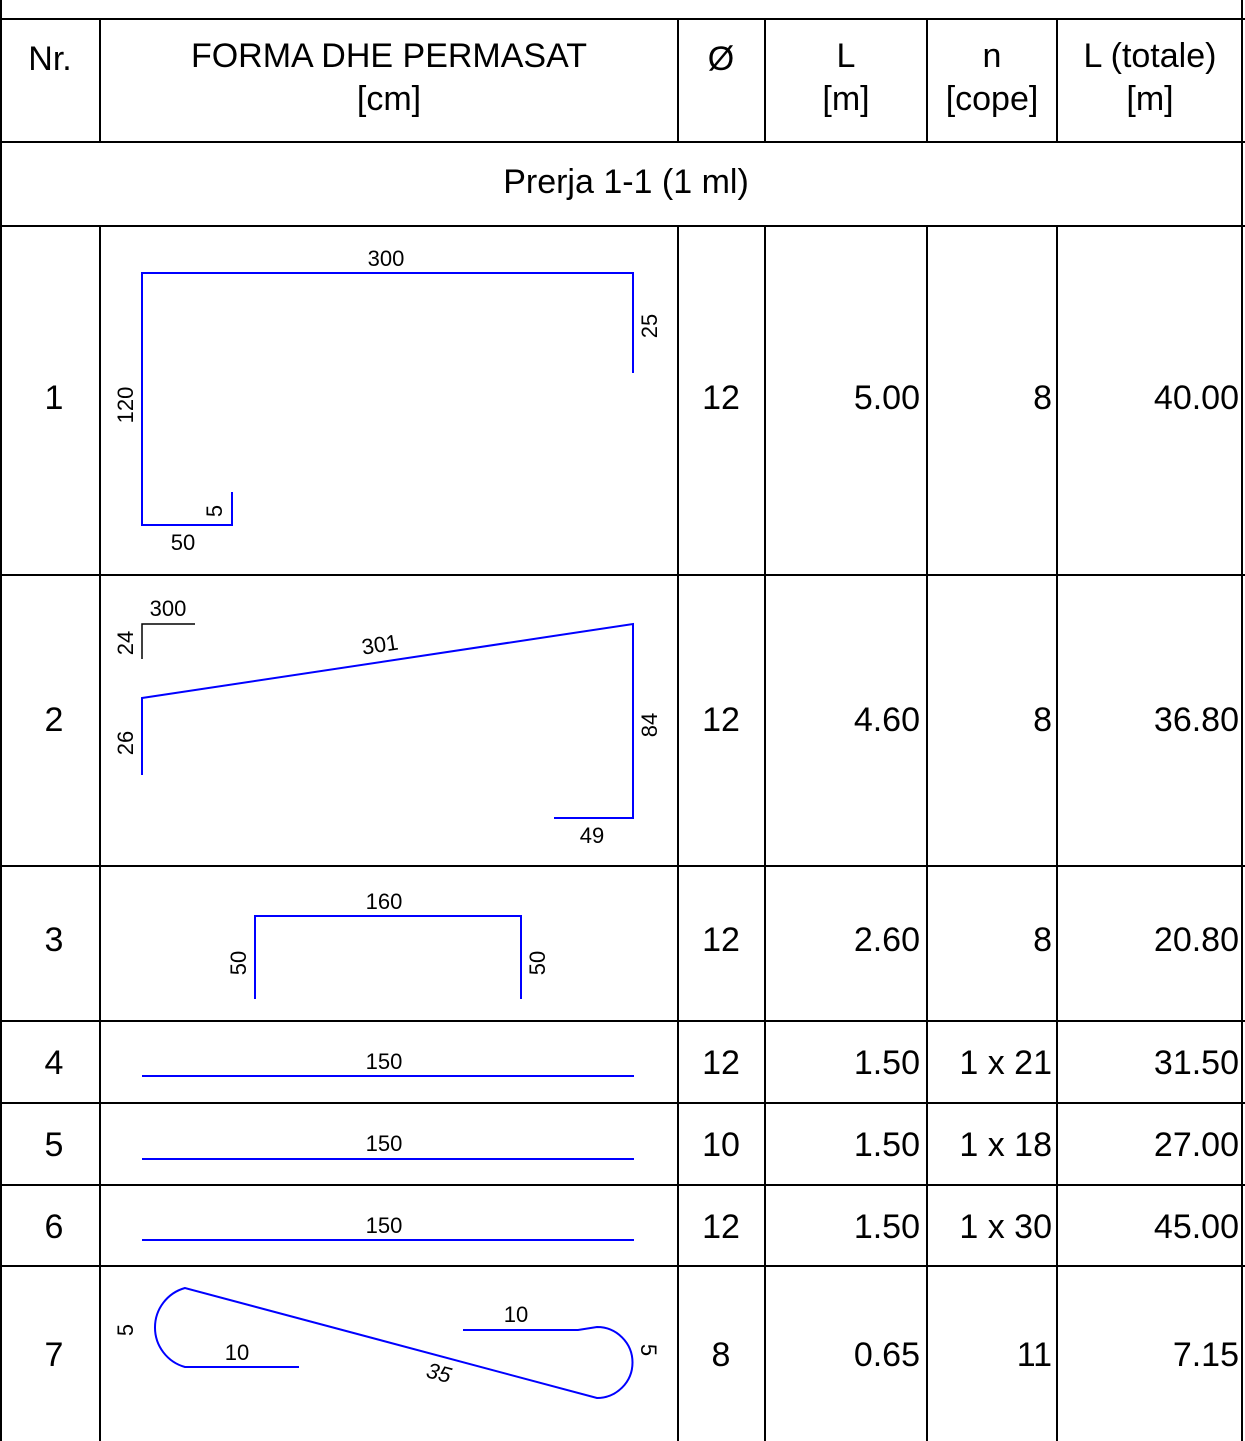 This screenshot has width=1245, height=1441. Describe the element at coordinates (649, 326) in the screenshot. I see `dim-label: 25` at that location.